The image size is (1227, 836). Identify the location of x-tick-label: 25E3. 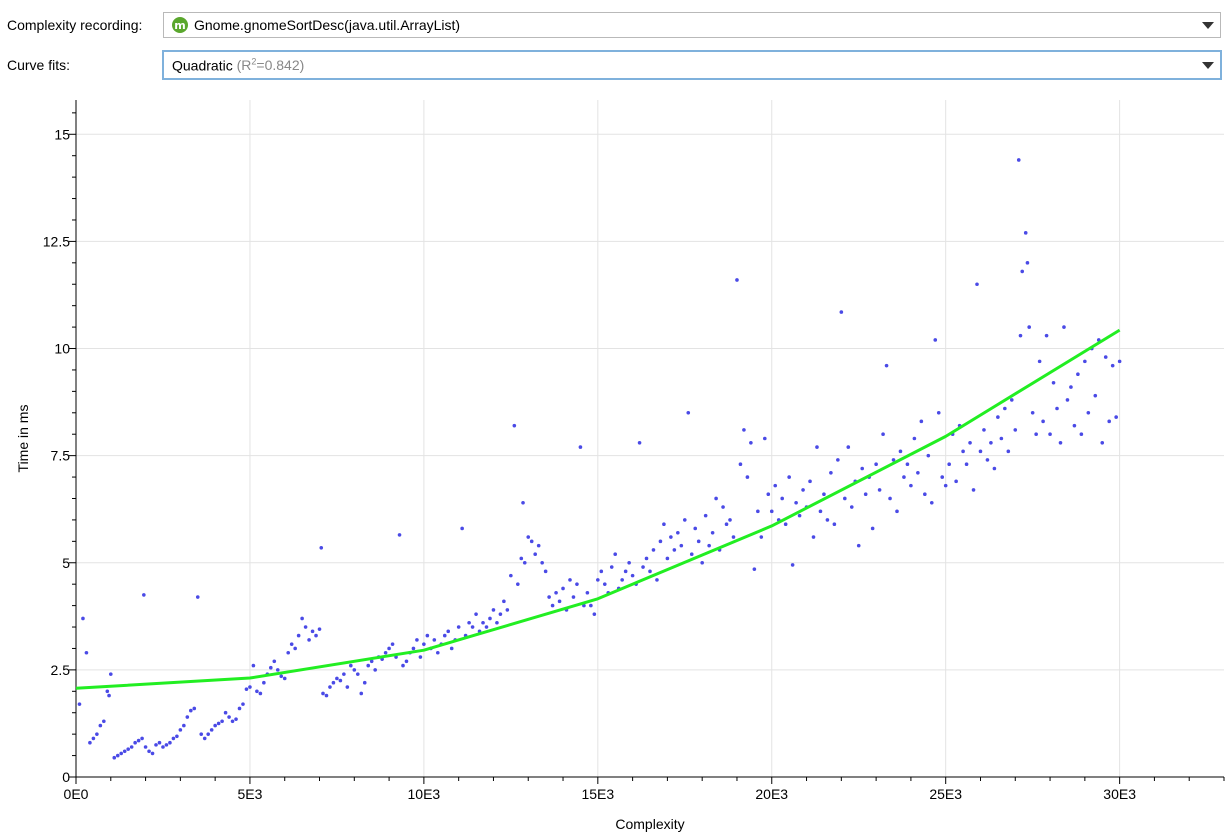
(945, 794).